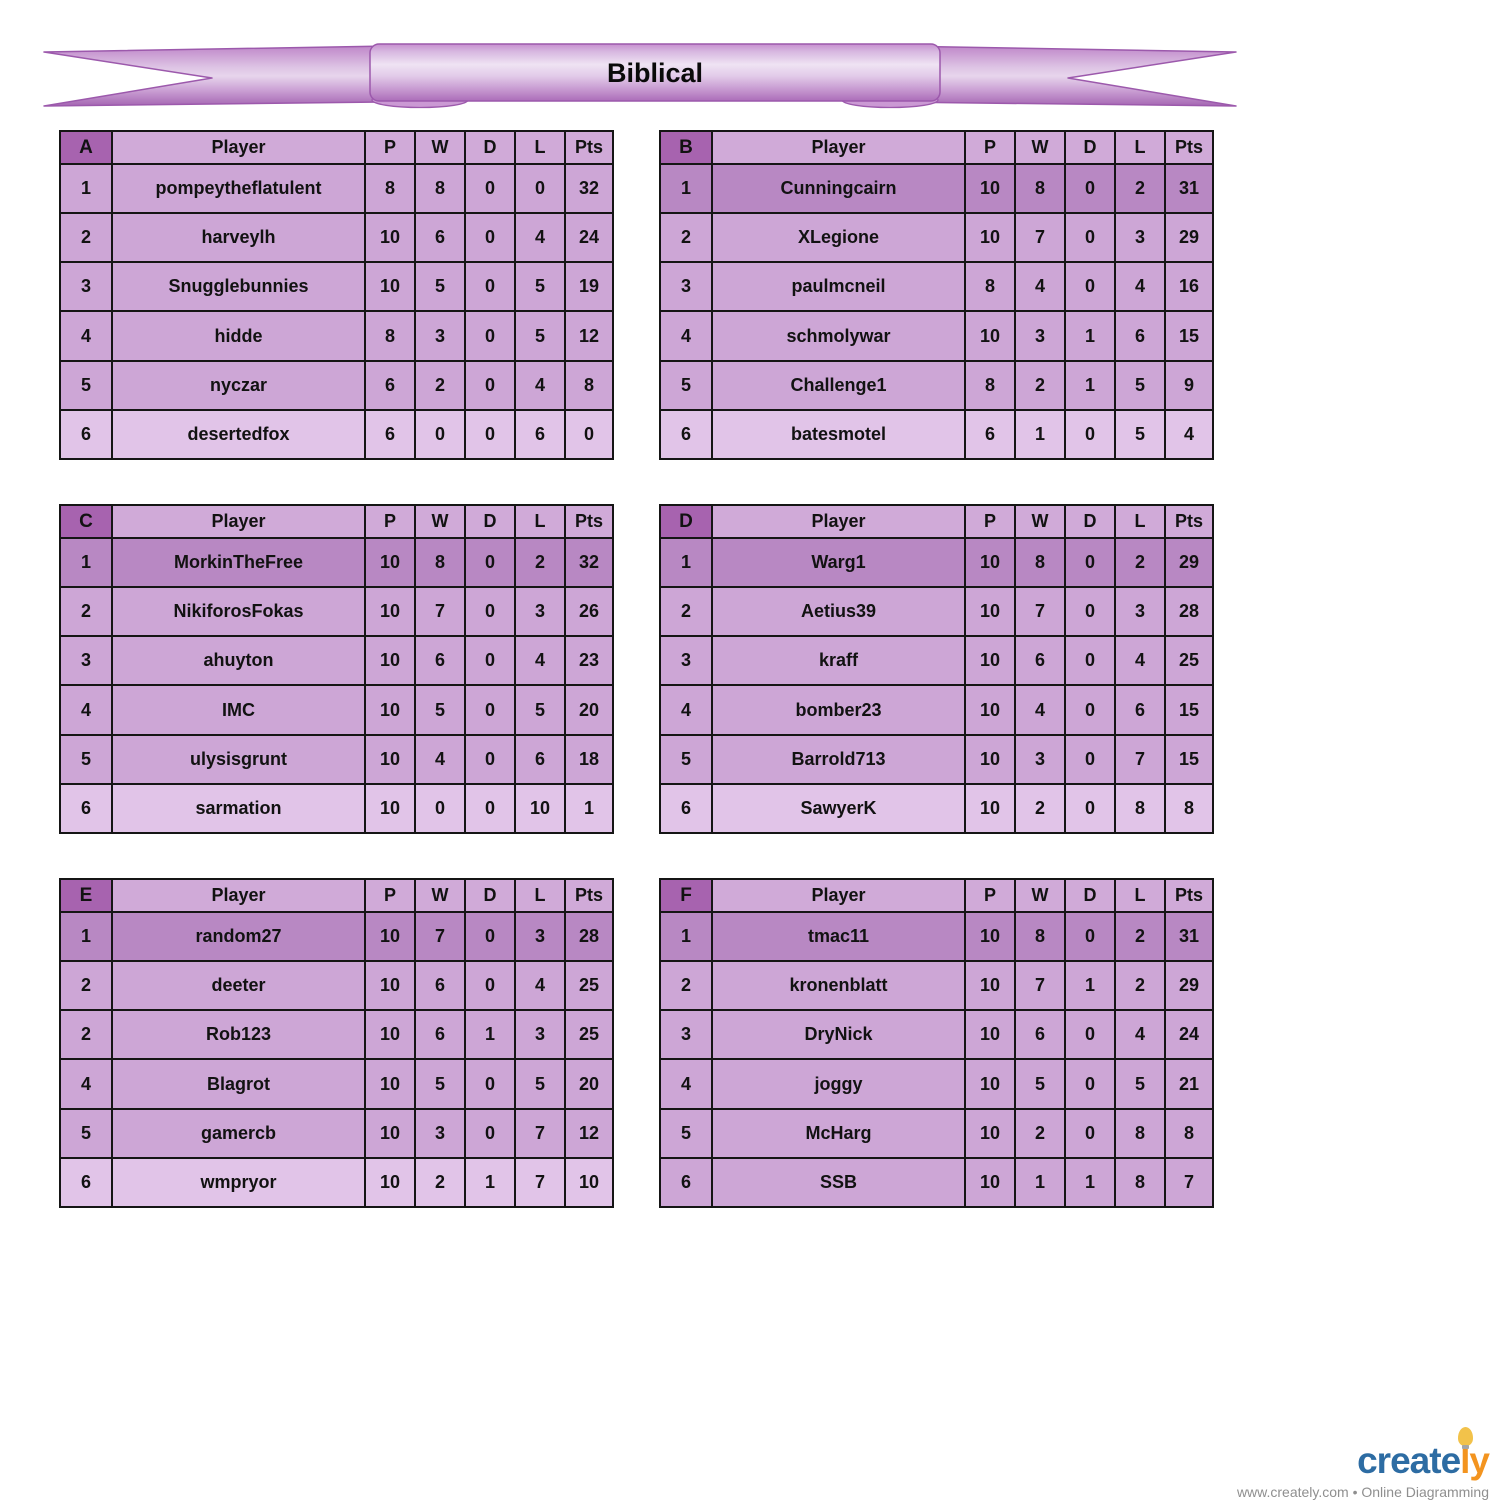 The image size is (1510, 1510). What do you see at coordinates (336, 336) in the screenshot?
I see `table-row: 4 hidde 8 3 0 5 12` at bounding box center [336, 336].